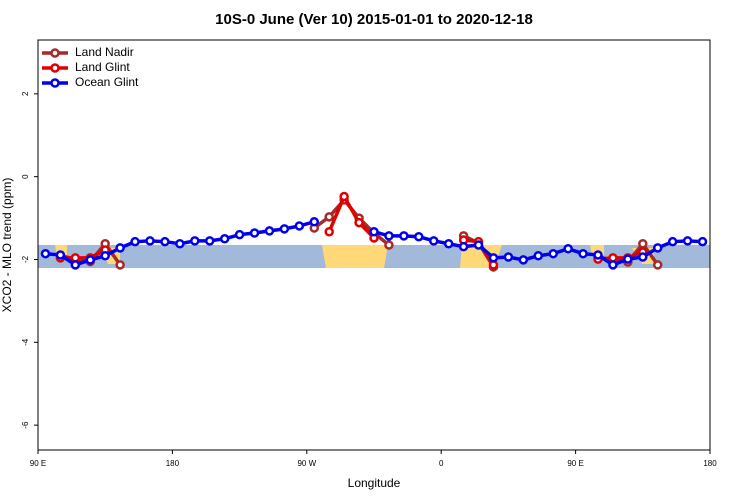 This screenshot has height=500, width=750. I want to click on y-tick-label: -6, so click(25, 425).